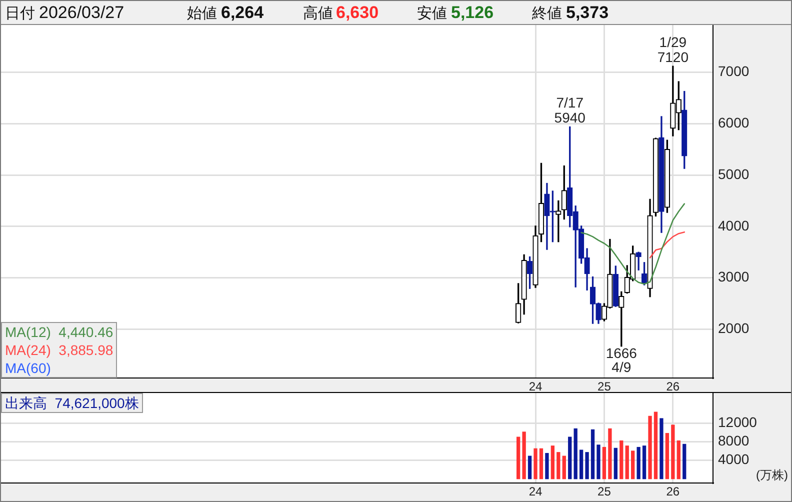 This screenshot has width=792, height=502. I want to click on text: 5,373, so click(587, 13).